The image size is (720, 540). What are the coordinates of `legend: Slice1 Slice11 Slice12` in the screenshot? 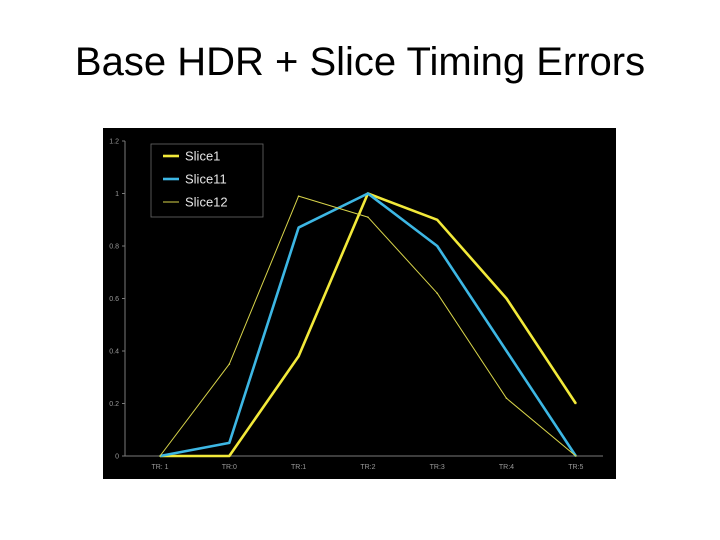 It's located at (207, 180).